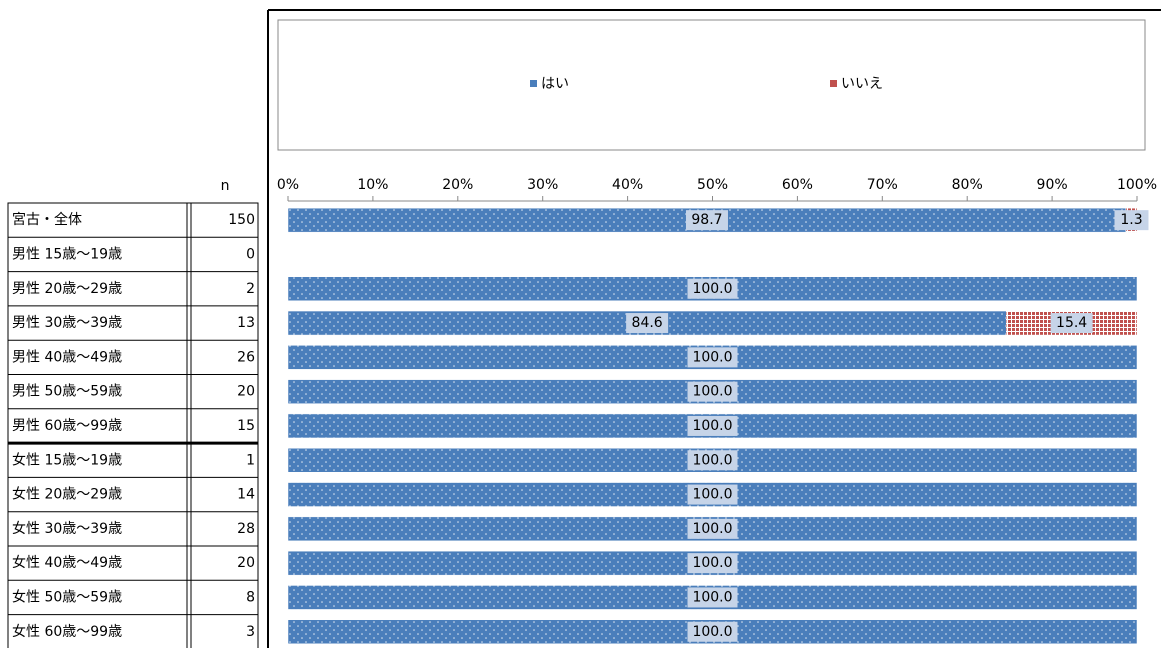 The image size is (1161, 652). What do you see at coordinates (246, 495) in the screenshot?
I see `n-value: 14` at bounding box center [246, 495].